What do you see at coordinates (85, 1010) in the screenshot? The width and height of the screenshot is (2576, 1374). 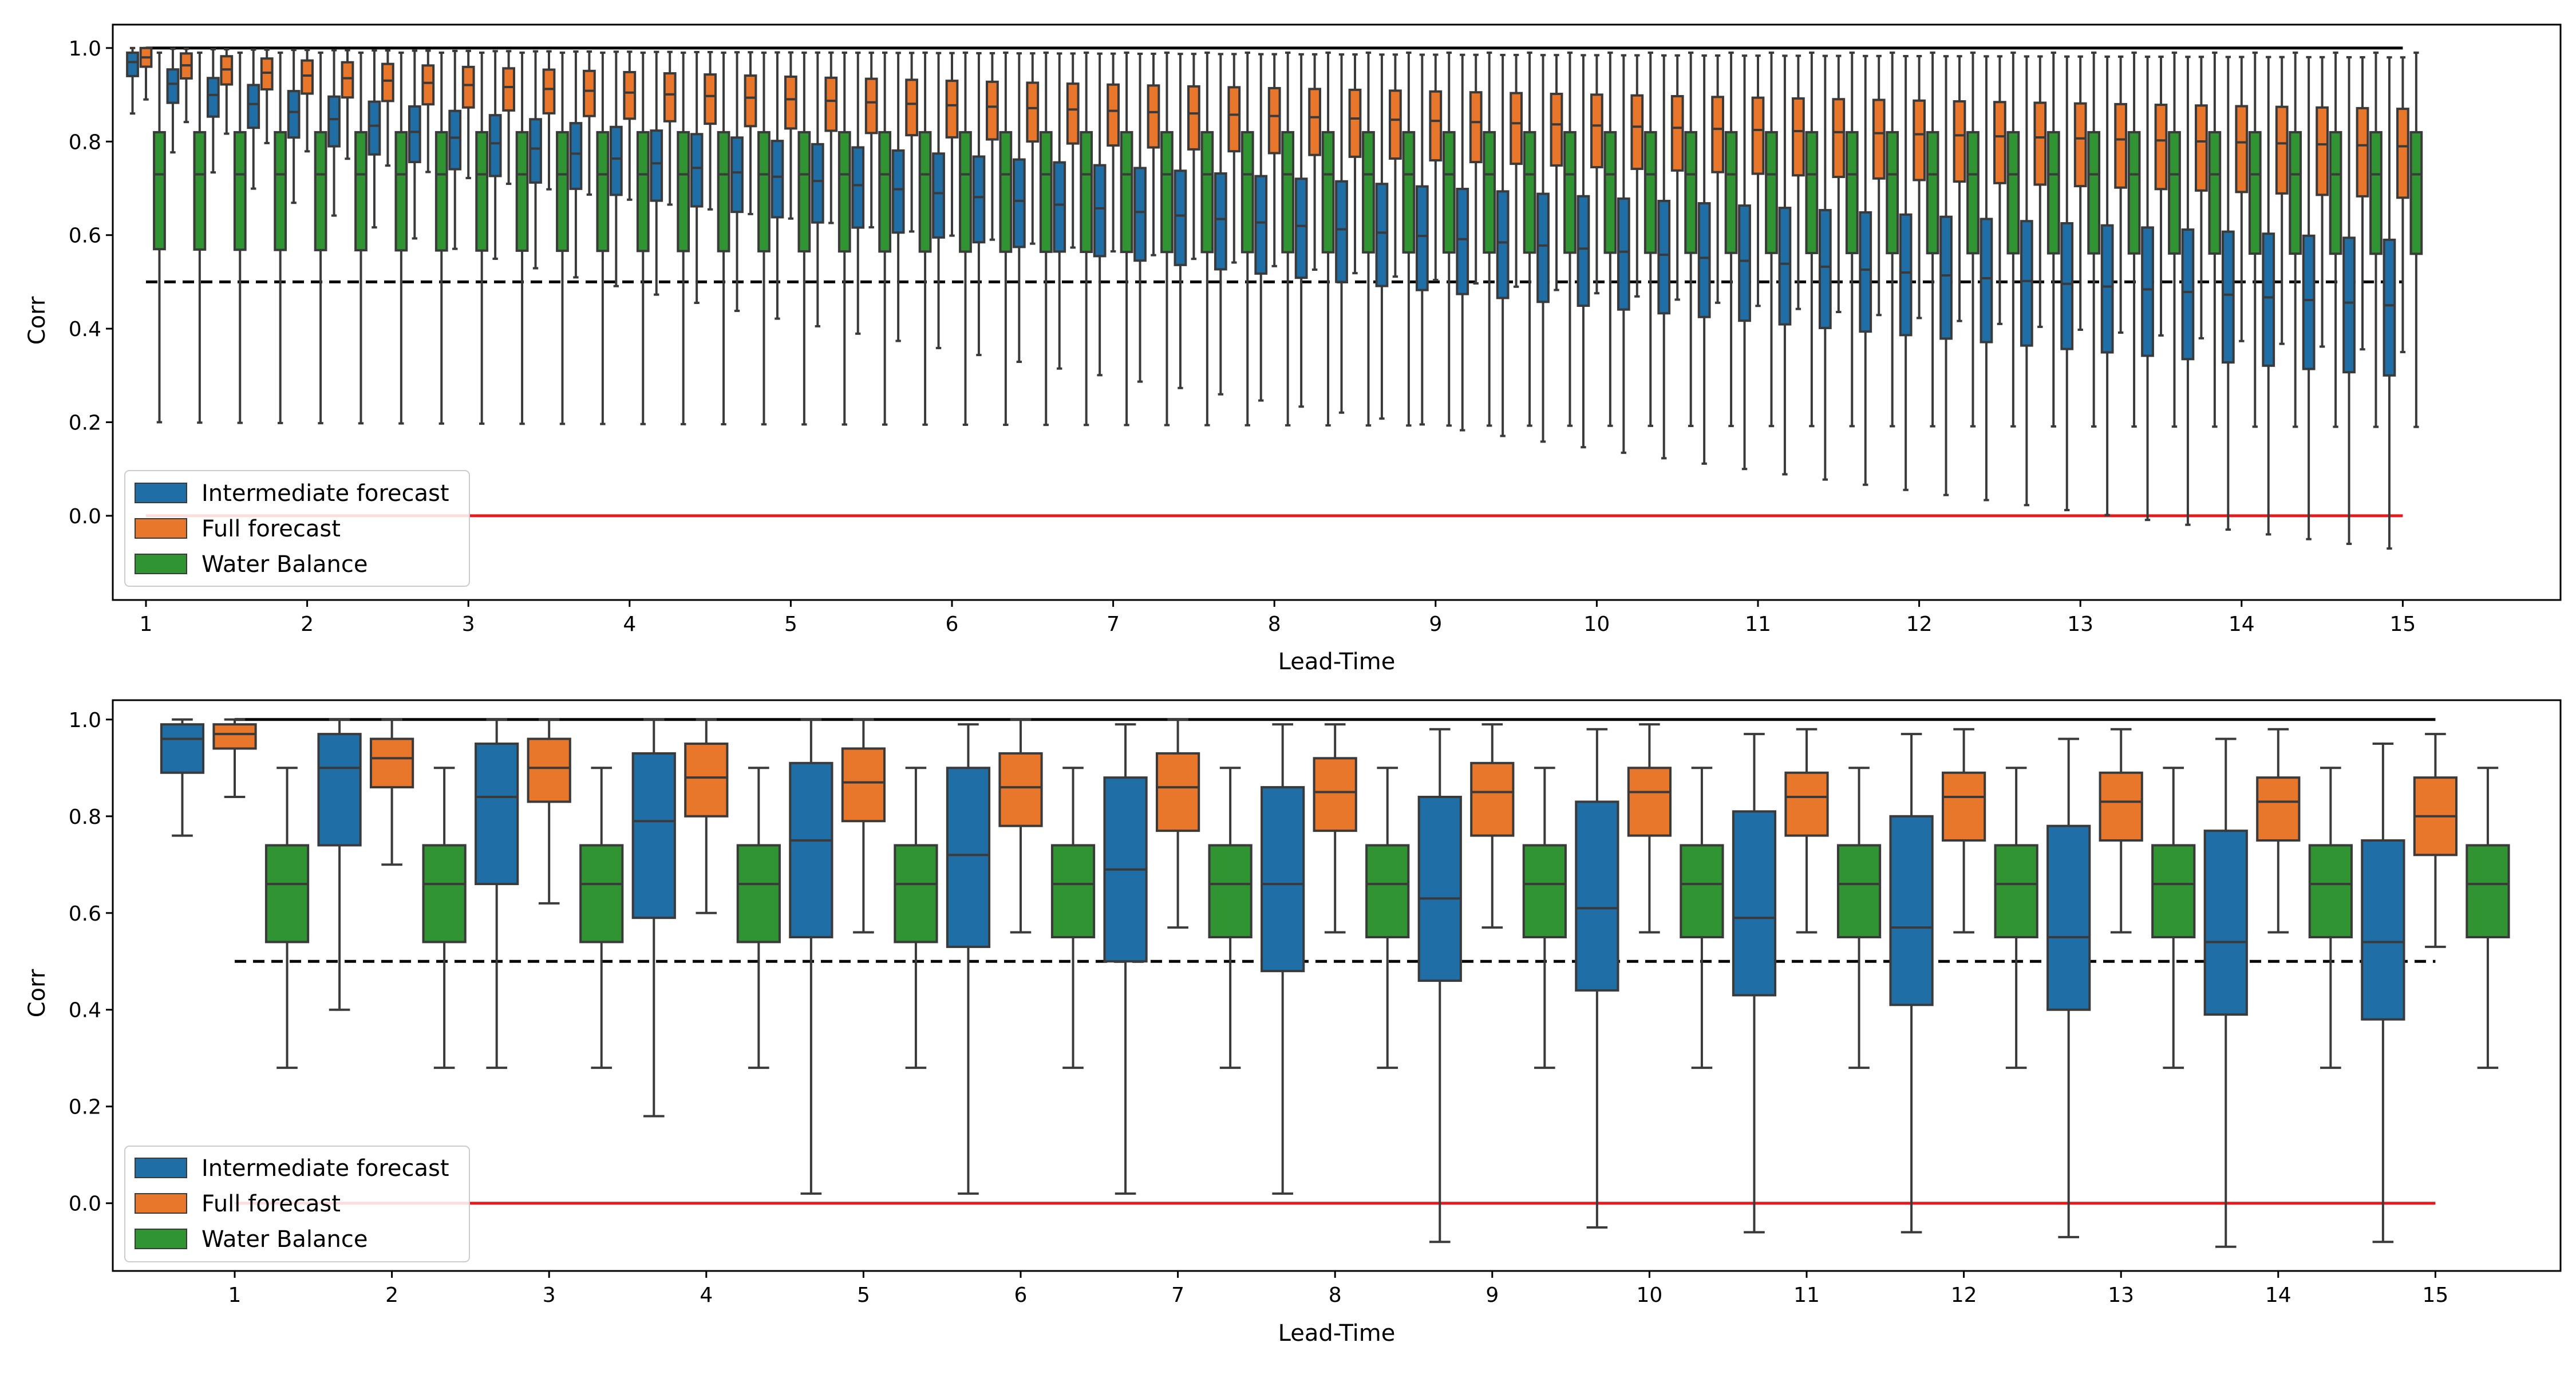 I see `y-tick-label: 0.4` at bounding box center [85, 1010].